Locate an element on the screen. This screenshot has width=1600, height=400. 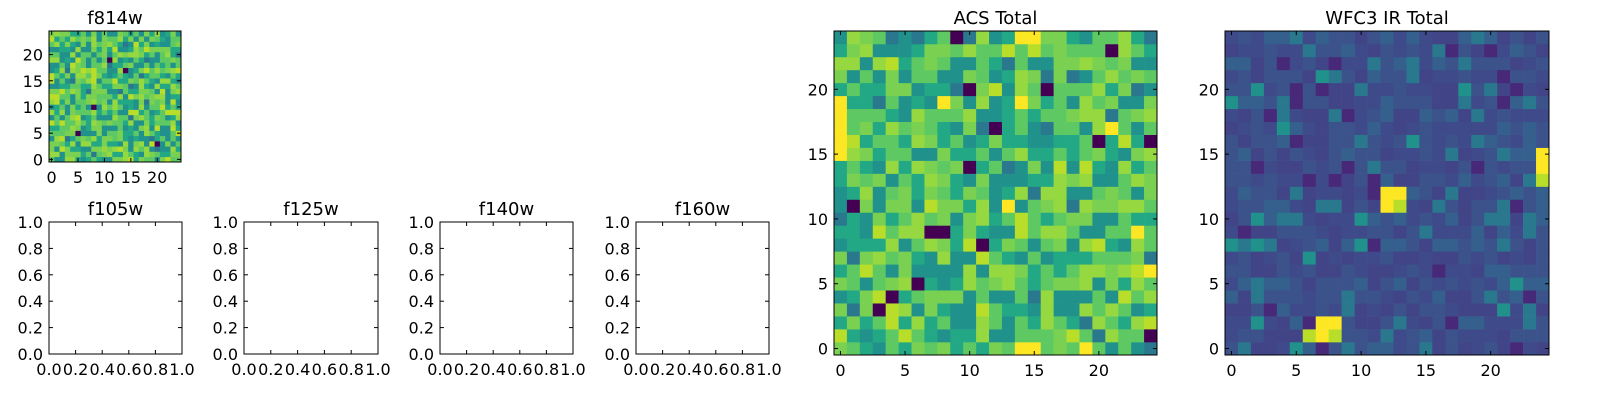
y-tick-label: 10 is located at coordinates (1209, 219).